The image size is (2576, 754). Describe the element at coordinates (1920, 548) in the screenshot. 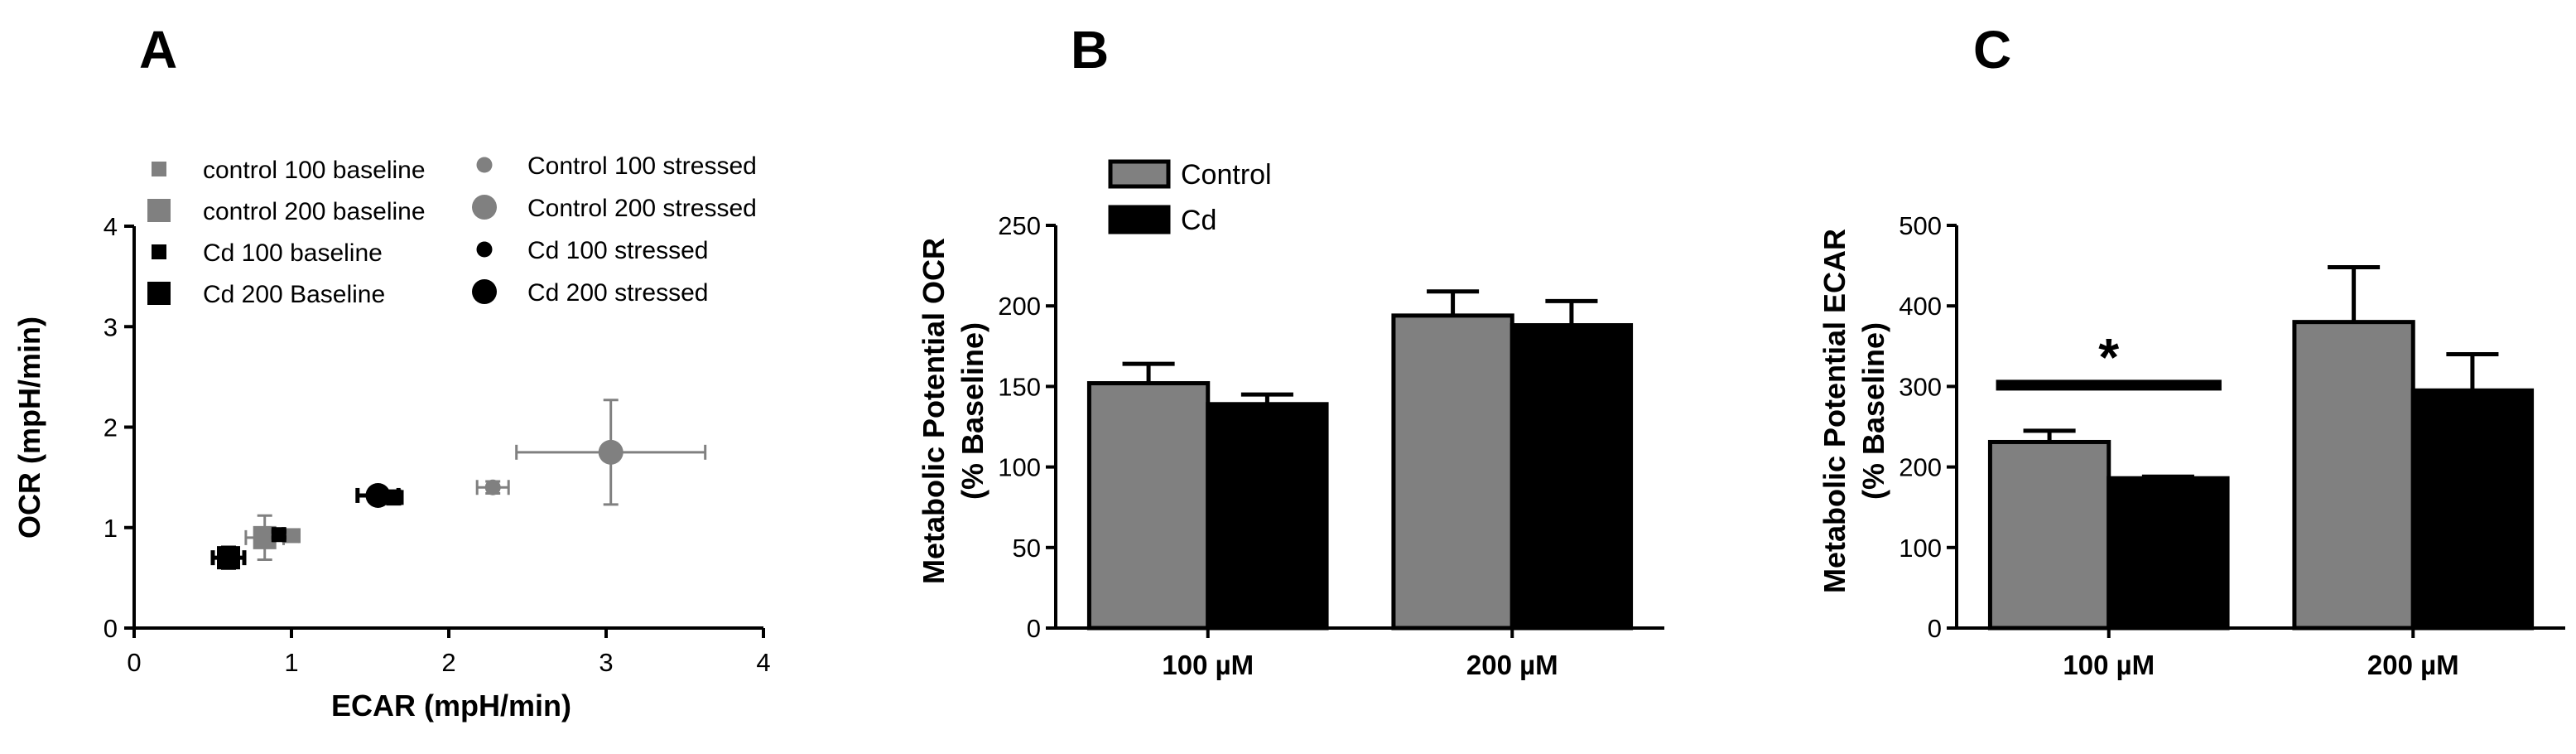

I see `chart-c-y-tick-label: 100` at that location.